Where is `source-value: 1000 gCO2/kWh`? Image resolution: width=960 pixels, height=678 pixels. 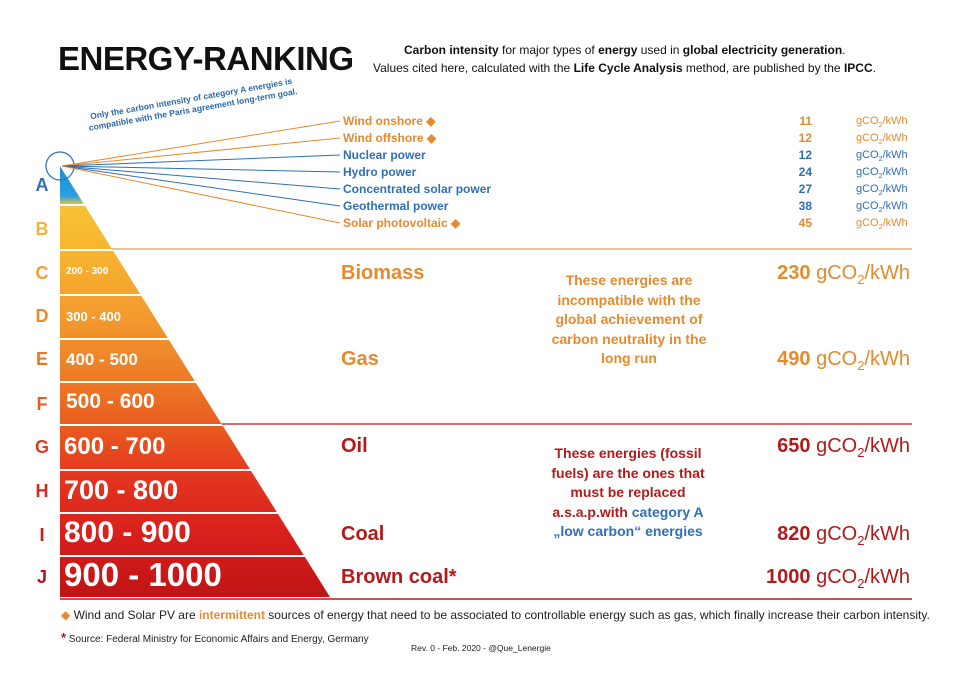
source-value: 1000 gCO2/kWh is located at coordinates (838, 578).